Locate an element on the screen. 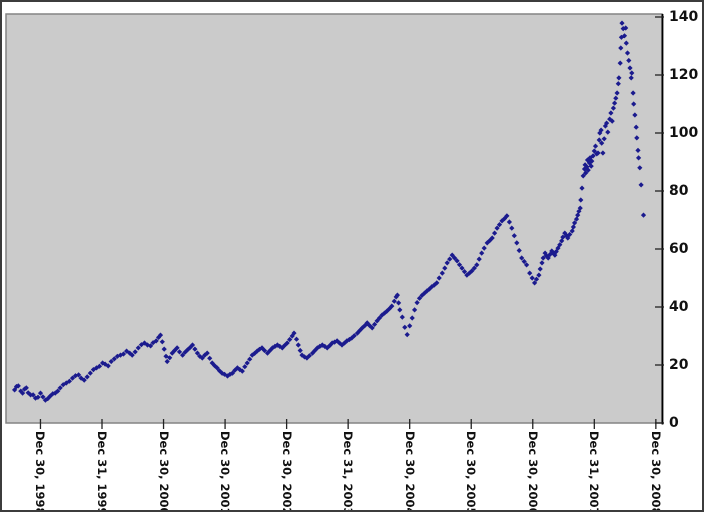 This screenshot has width=704, height=512. x-tick-label: Dec 30, 2000 is located at coordinates (163, 471).